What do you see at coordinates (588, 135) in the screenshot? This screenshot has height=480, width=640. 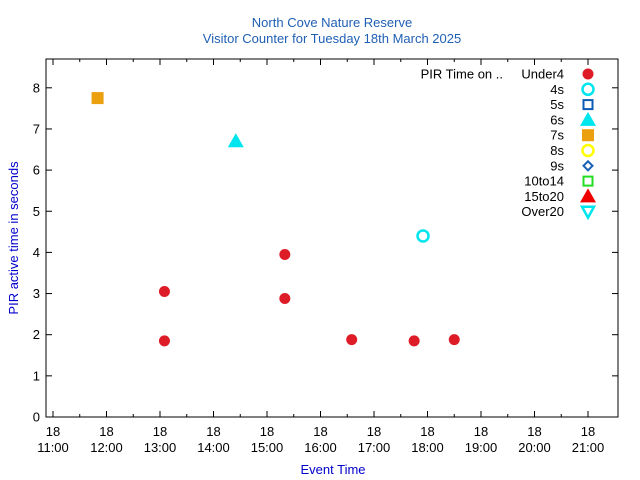 I see `legend-marker-7s` at bounding box center [588, 135].